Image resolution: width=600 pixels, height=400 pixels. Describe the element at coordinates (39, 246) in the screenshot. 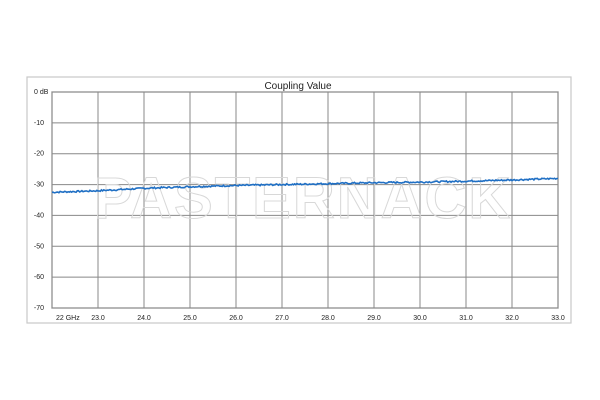

I see `y-tick-label: -50` at that location.